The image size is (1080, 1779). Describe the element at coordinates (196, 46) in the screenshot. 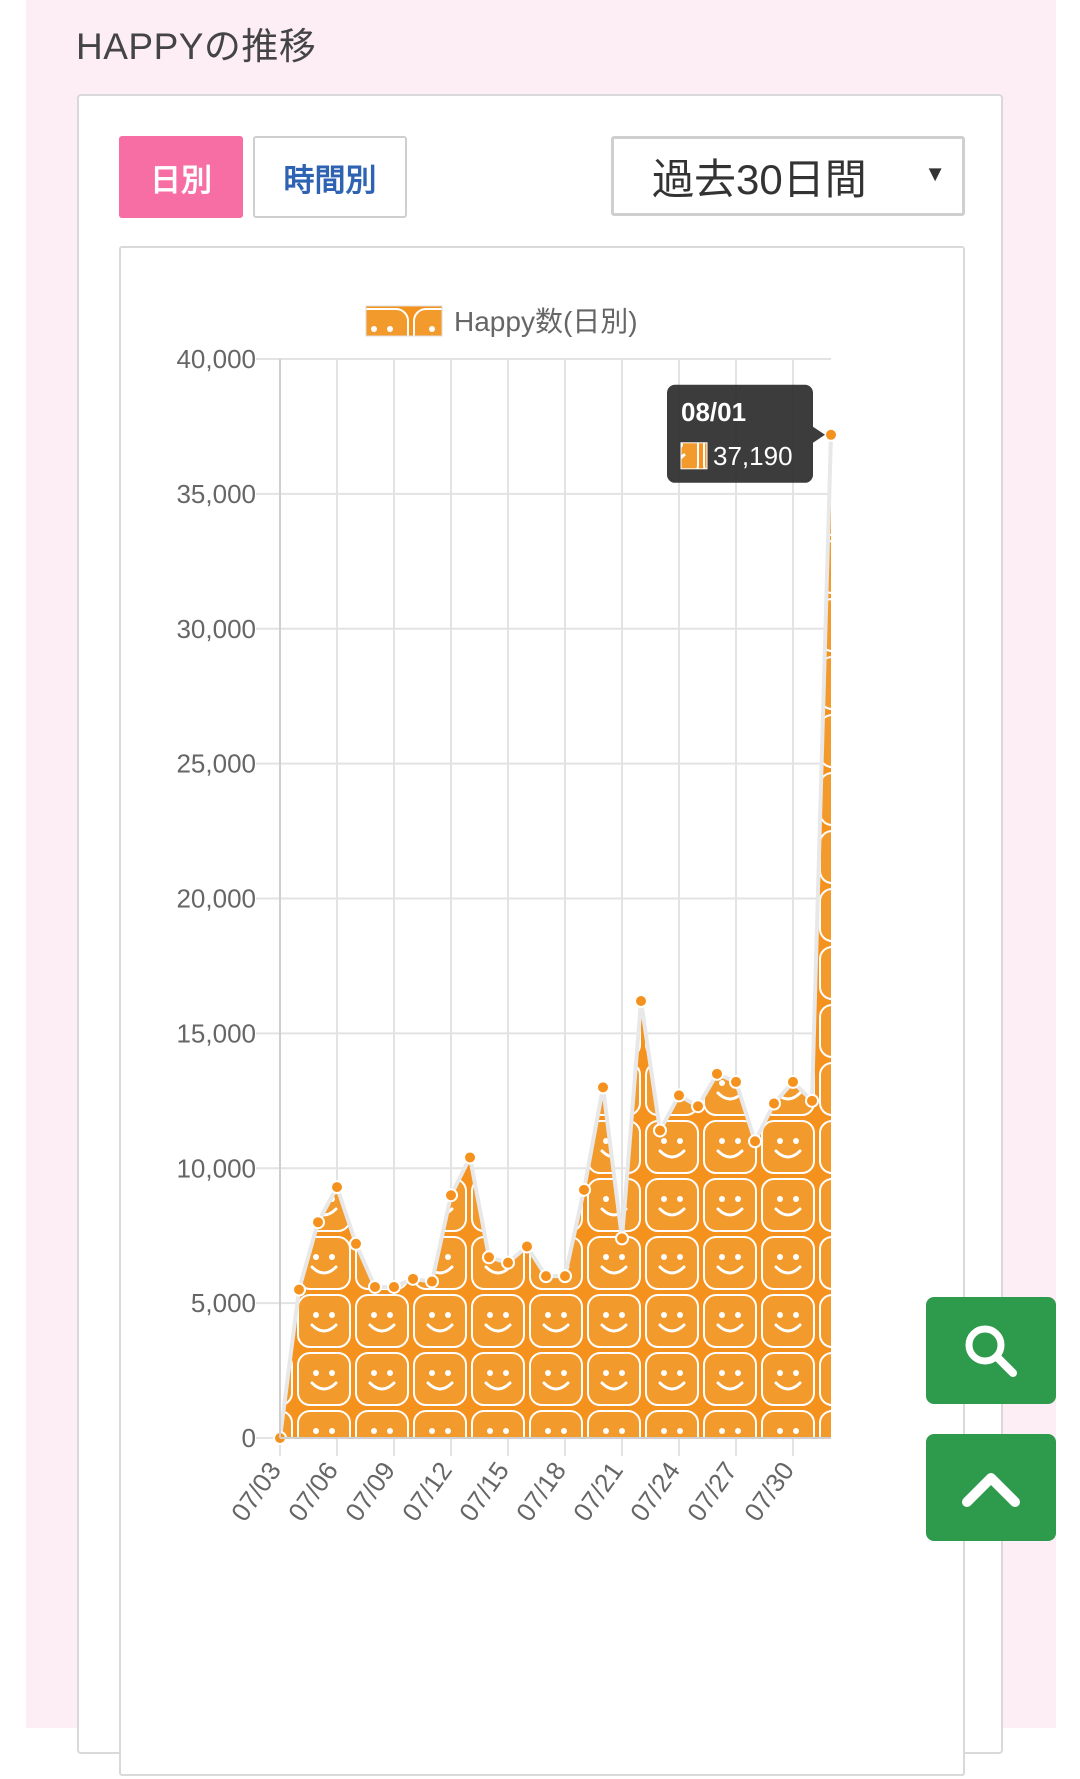

I see `section-title: HAPPYの推移` at that location.